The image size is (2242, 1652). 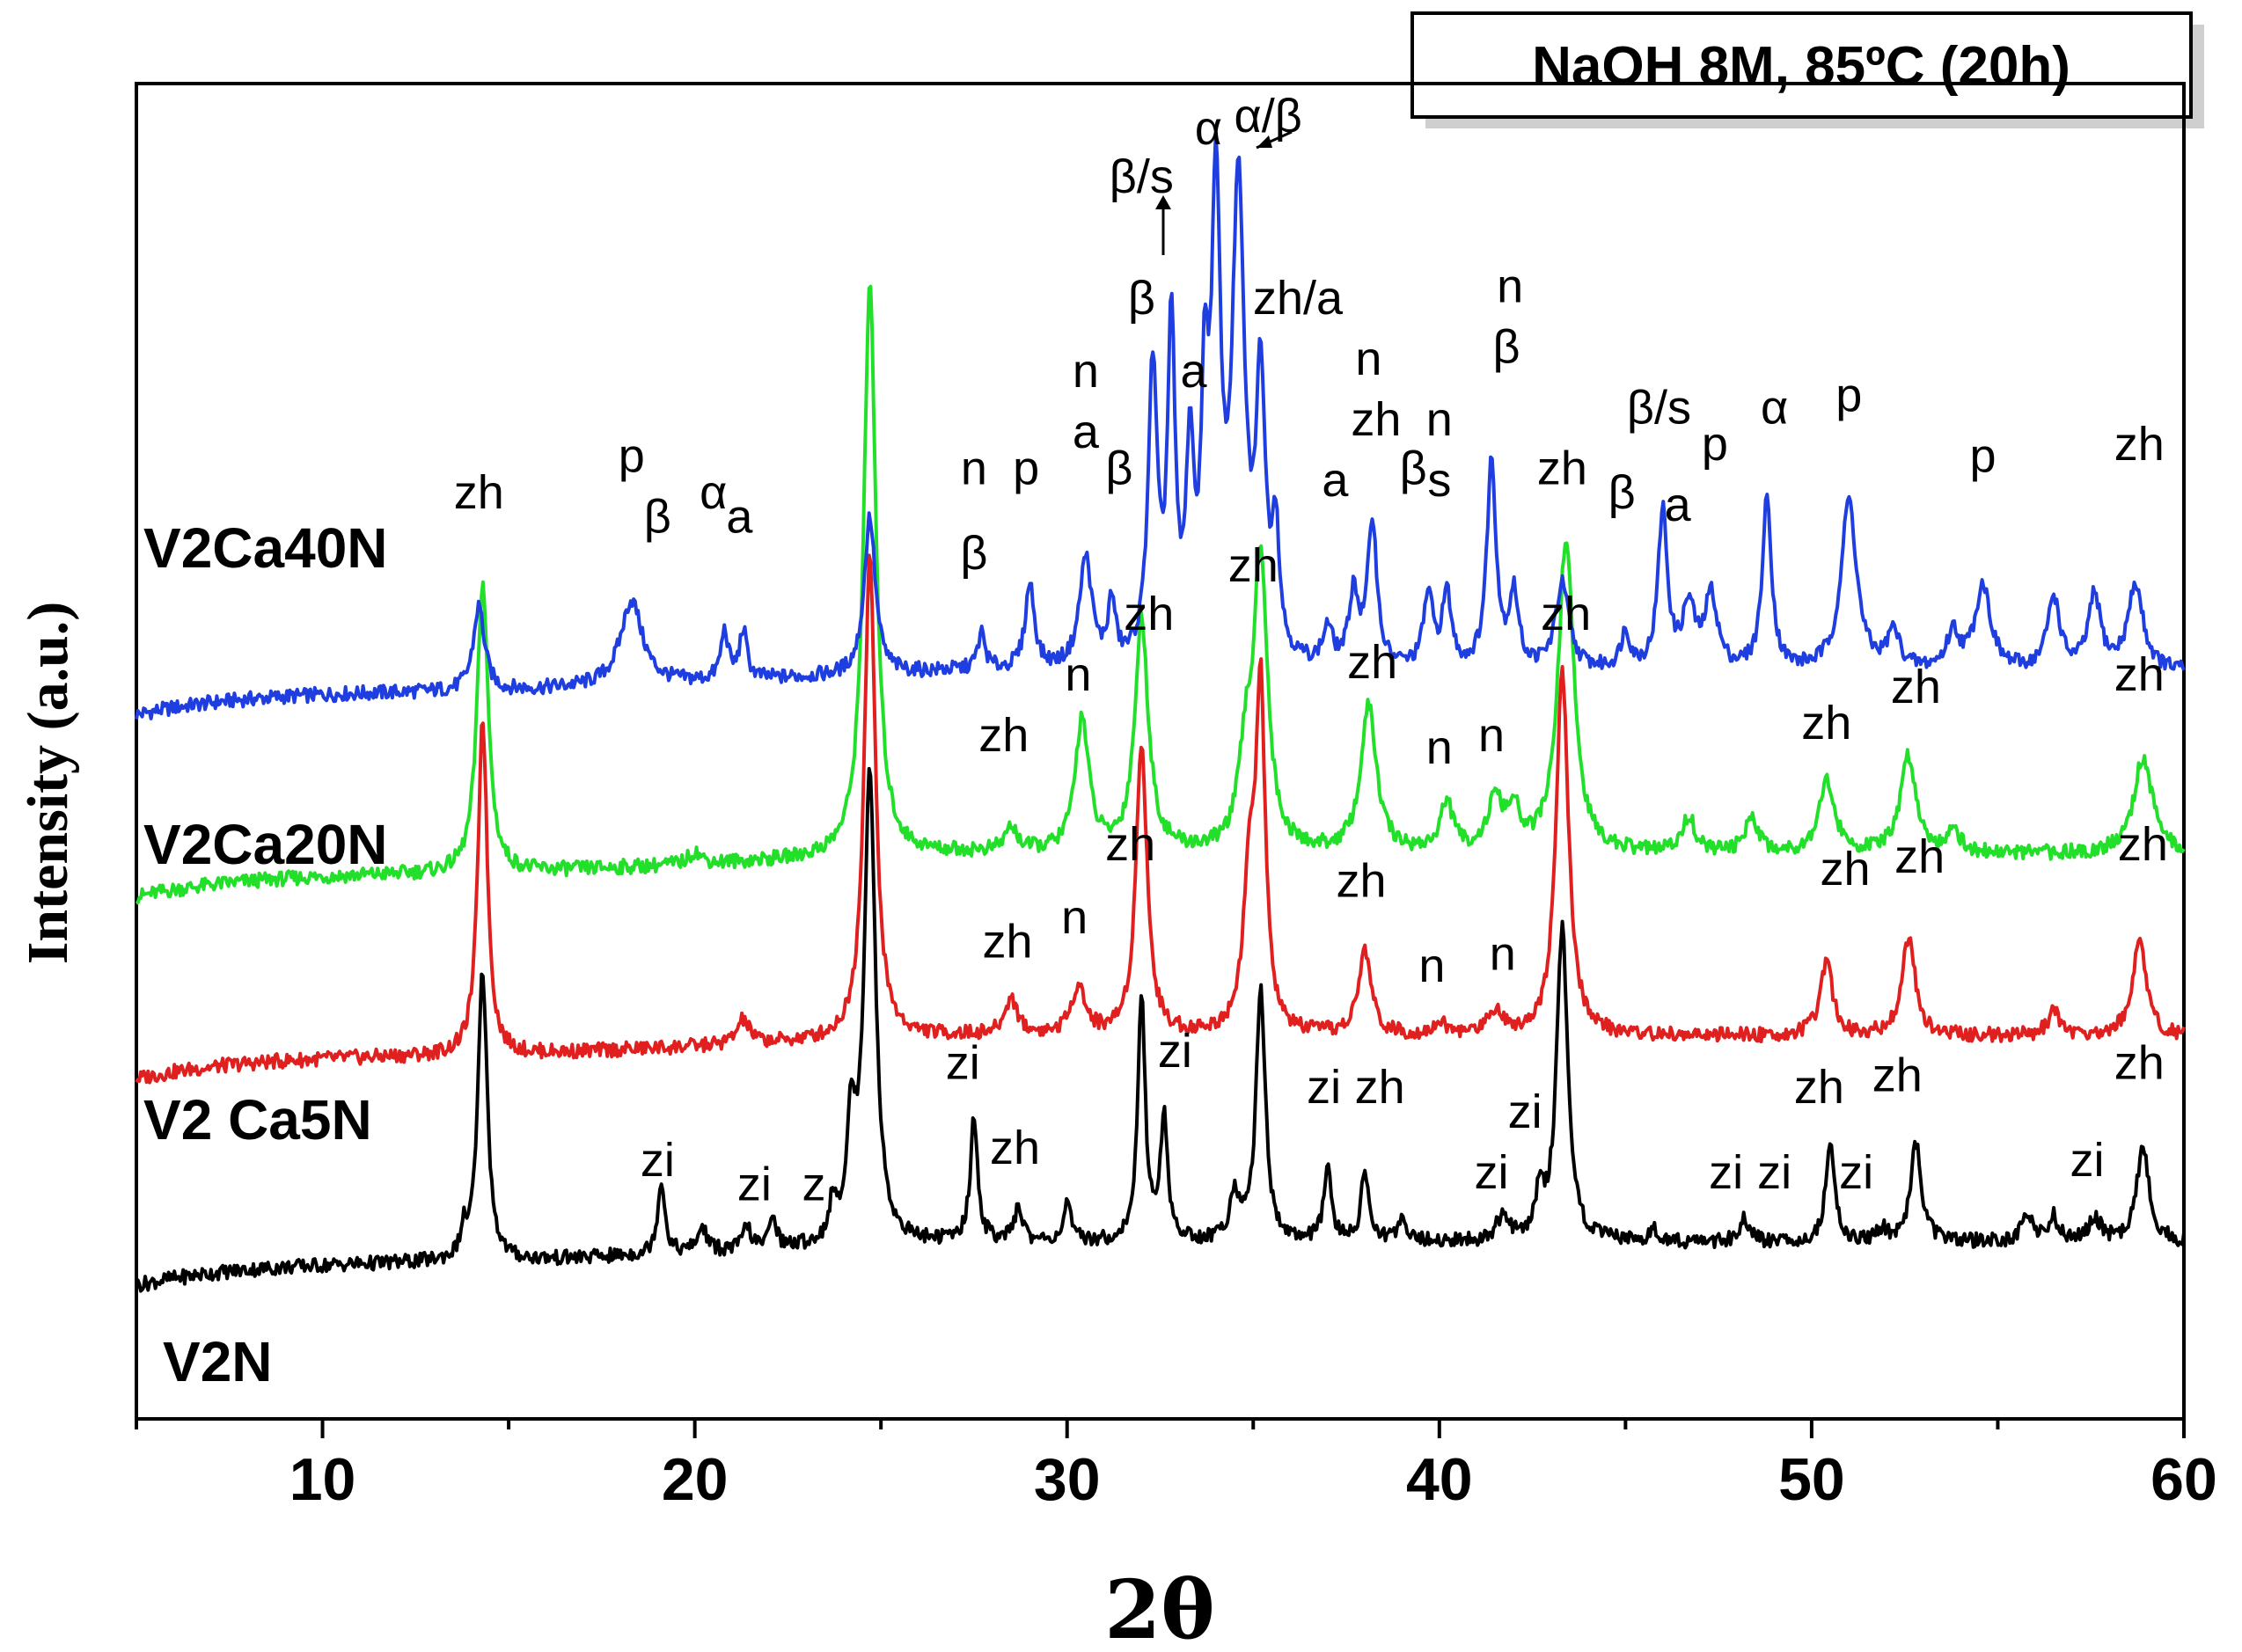 I want to click on x-tick-label: 20, so click(x=696, y=1479).